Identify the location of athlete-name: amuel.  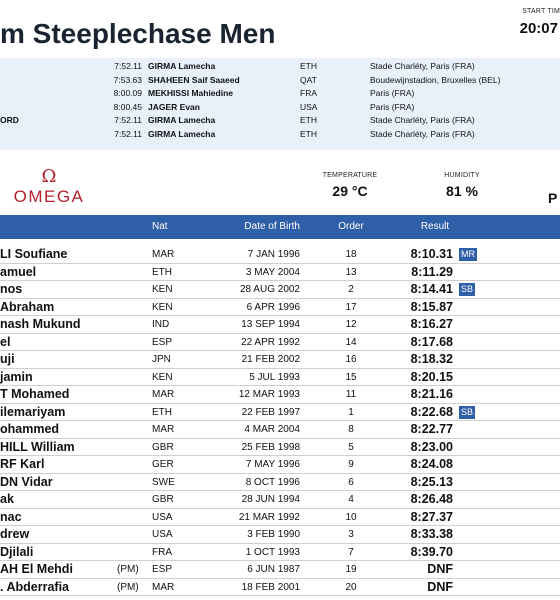
(18, 271).